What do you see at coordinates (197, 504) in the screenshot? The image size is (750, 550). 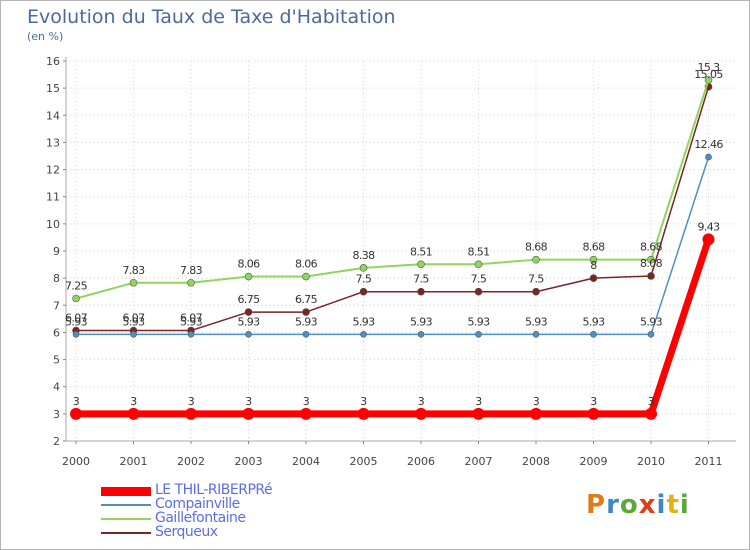 I see `legend-label: Compainville` at bounding box center [197, 504].